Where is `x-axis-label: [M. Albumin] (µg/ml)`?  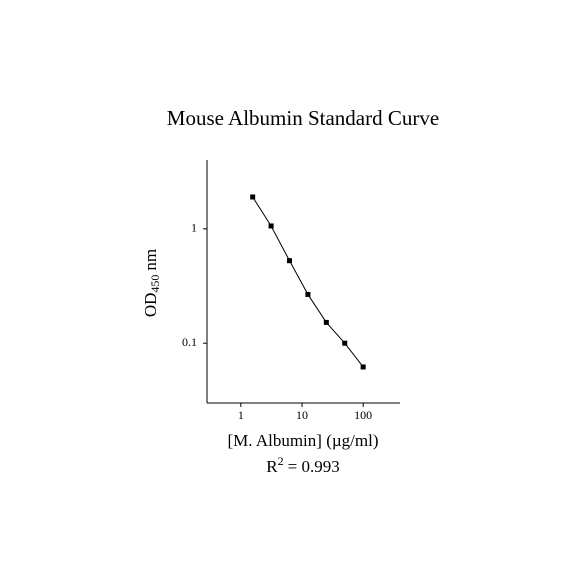
x-axis-label: [M. Albumin] (µg/ml) is located at coordinates (303, 440).